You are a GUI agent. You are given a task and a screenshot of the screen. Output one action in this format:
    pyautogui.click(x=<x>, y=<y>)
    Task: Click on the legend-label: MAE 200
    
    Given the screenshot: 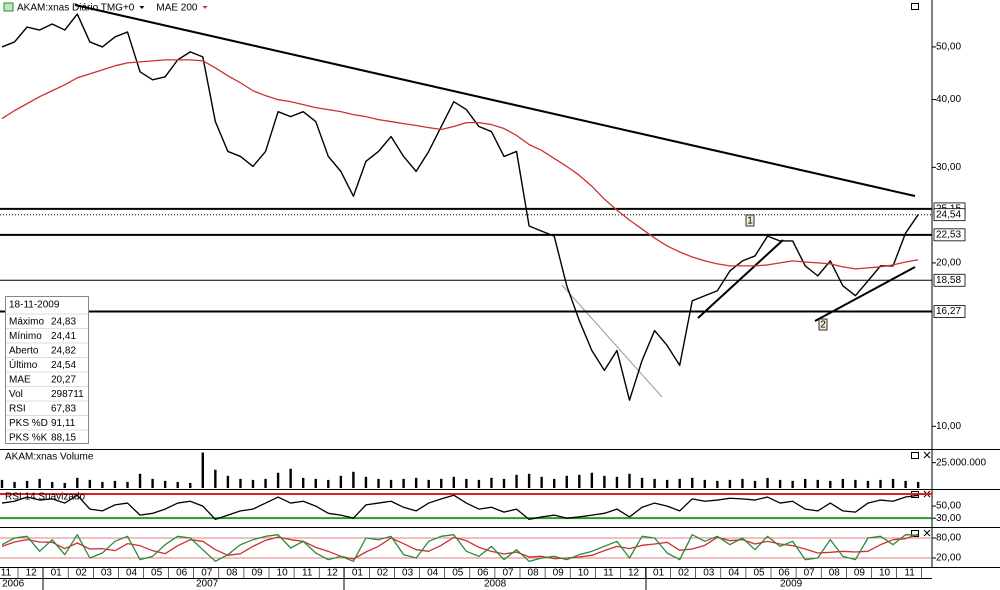 What is the action you would take?
    pyautogui.click(x=177, y=8)
    